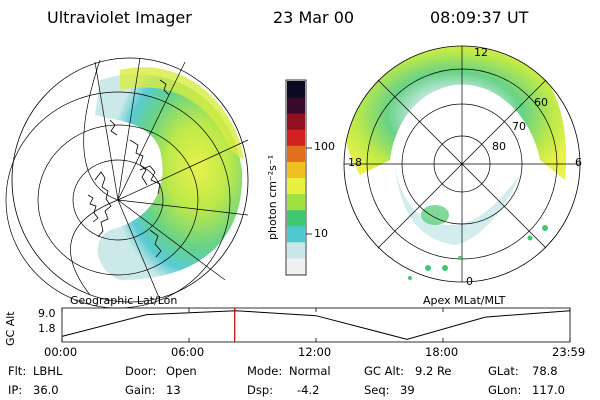  What do you see at coordinates (433, 371) in the screenshot?
I see `gcalt-value: 9.2 Re` at bounding box center [433, 371].